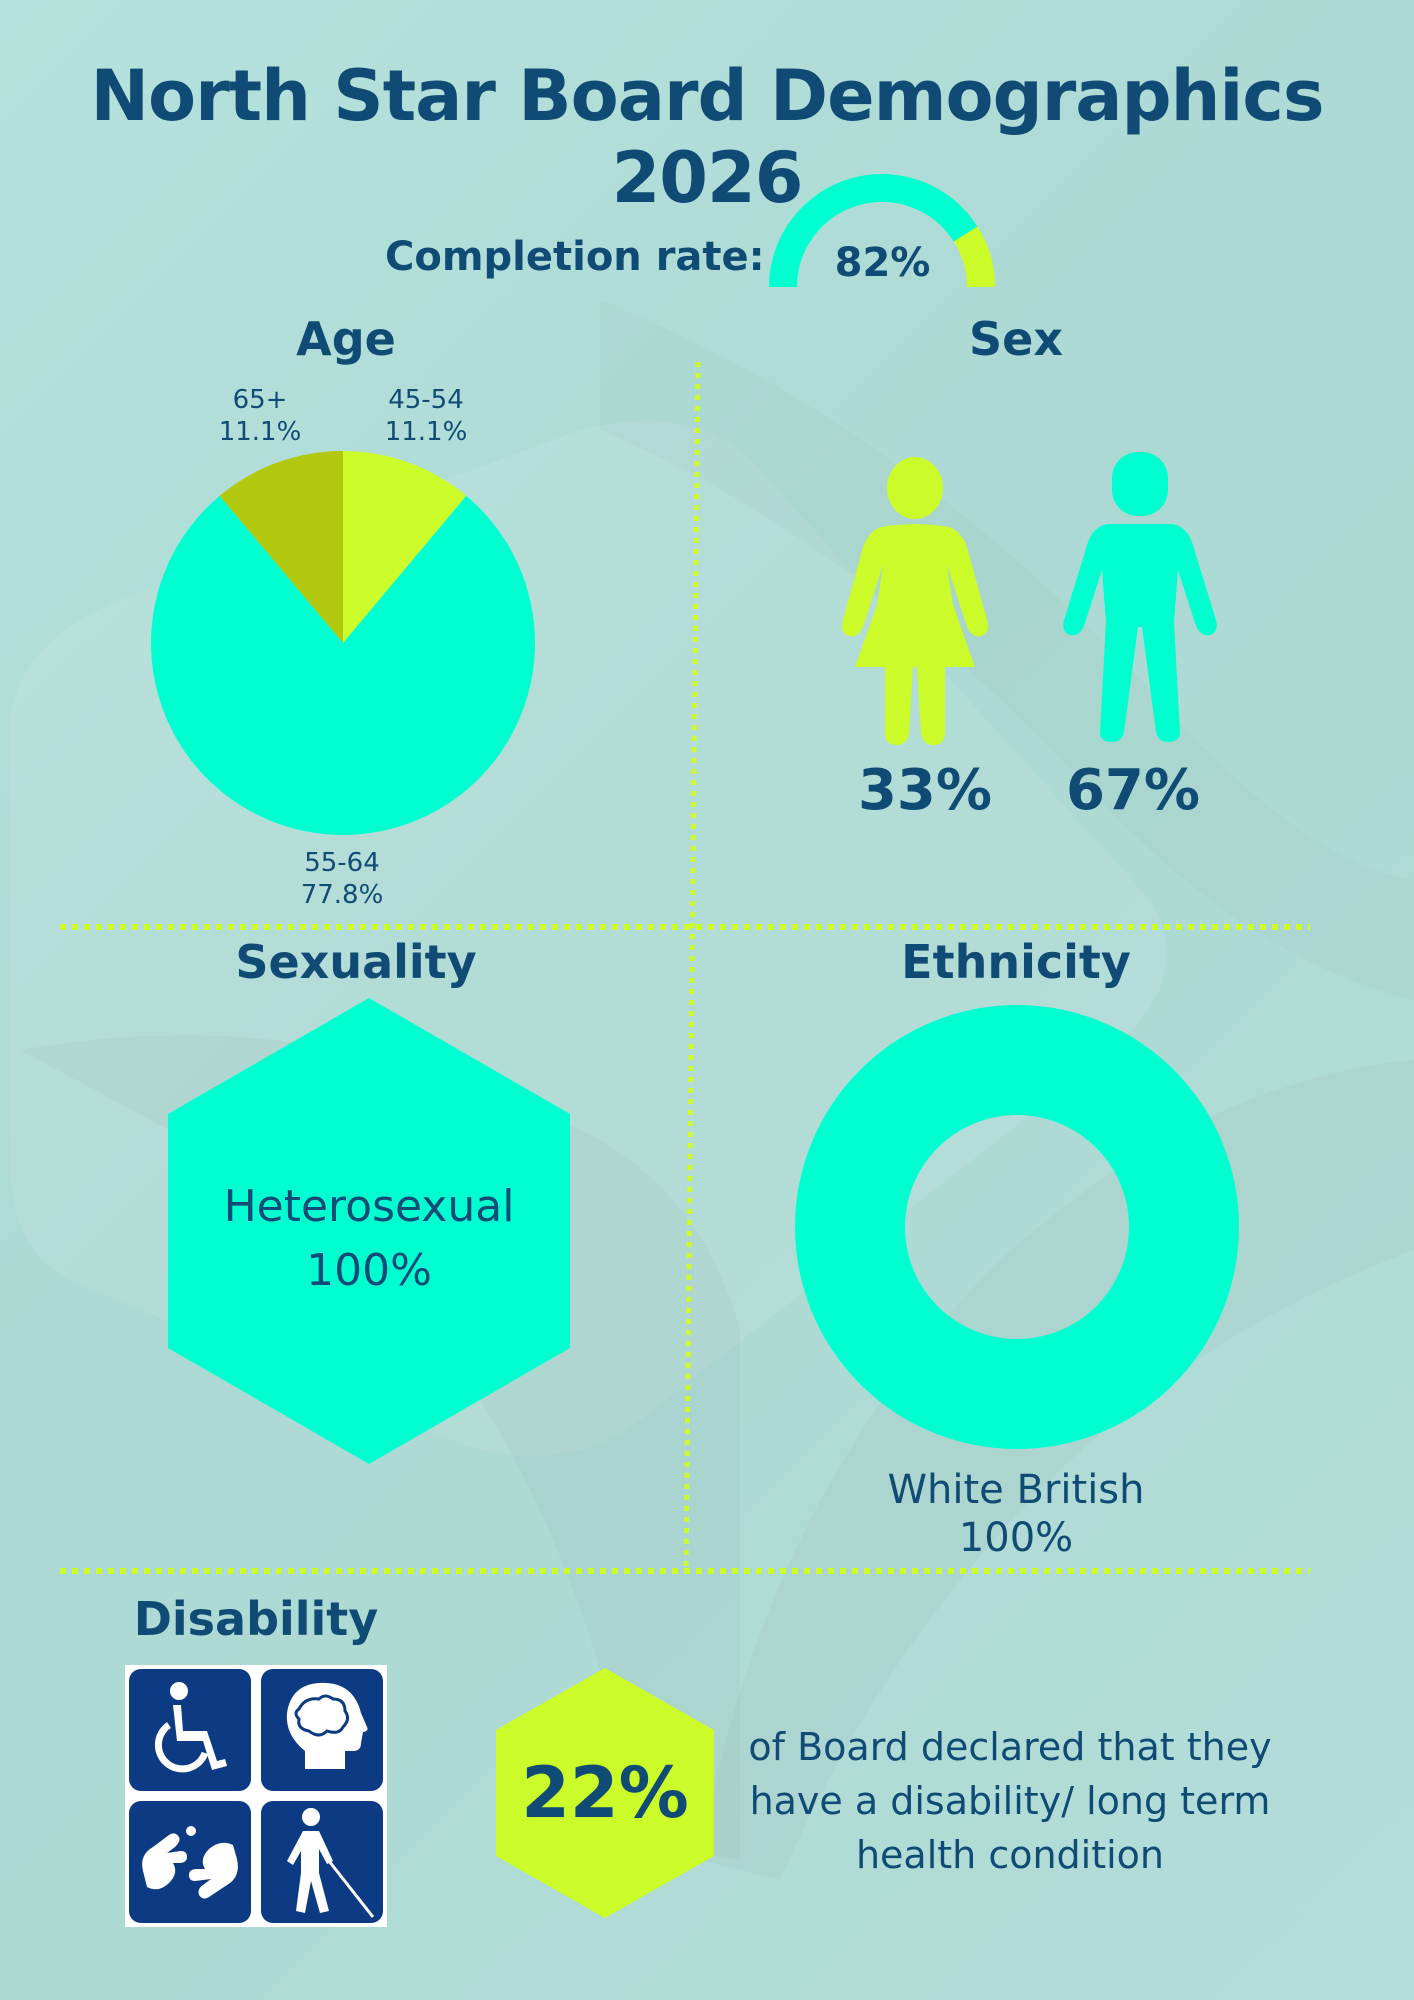  Describe the element at coordinates (575, 257) in the screenshot. I see `completion-label: Completion rate:` at that location.